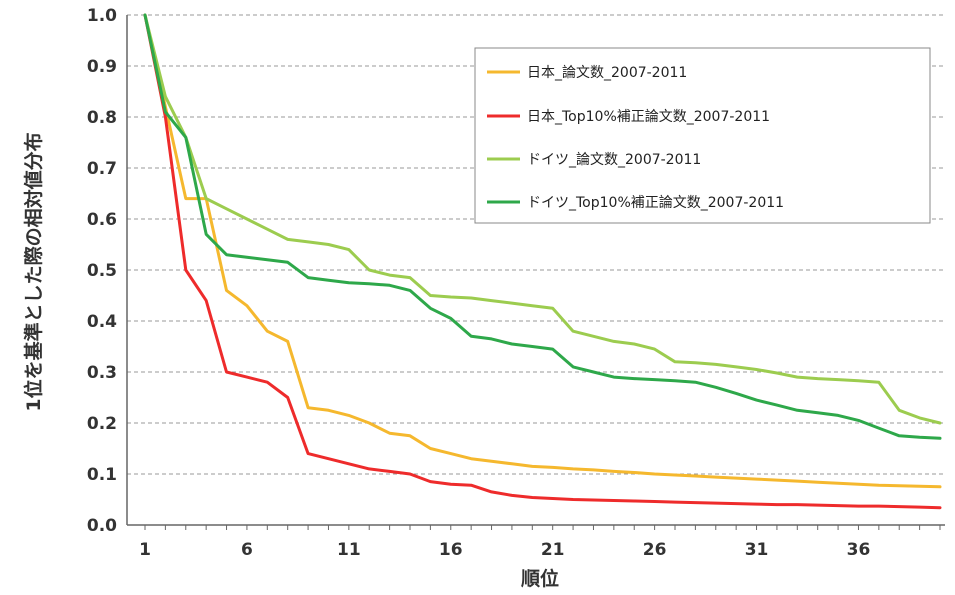 Image resolution: width=955 pixels, height=595 pixels. I want to click on y-axis-title: 1位を基準とした際の相対値分布, so click(33, 271).